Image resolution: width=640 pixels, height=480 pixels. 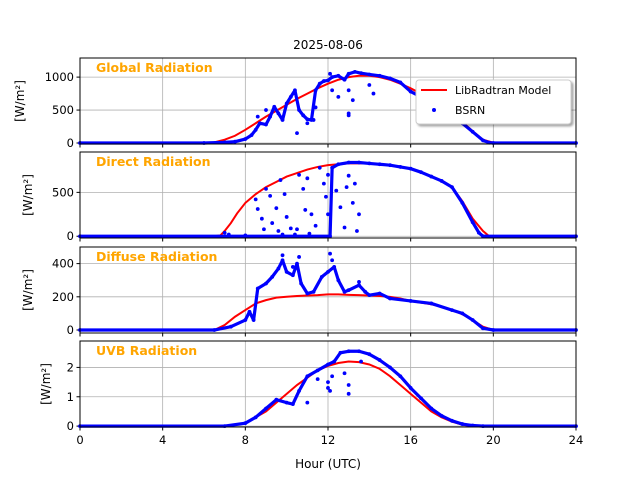 I want to click on y-tick-label: 500, so click(x=63, y=110).